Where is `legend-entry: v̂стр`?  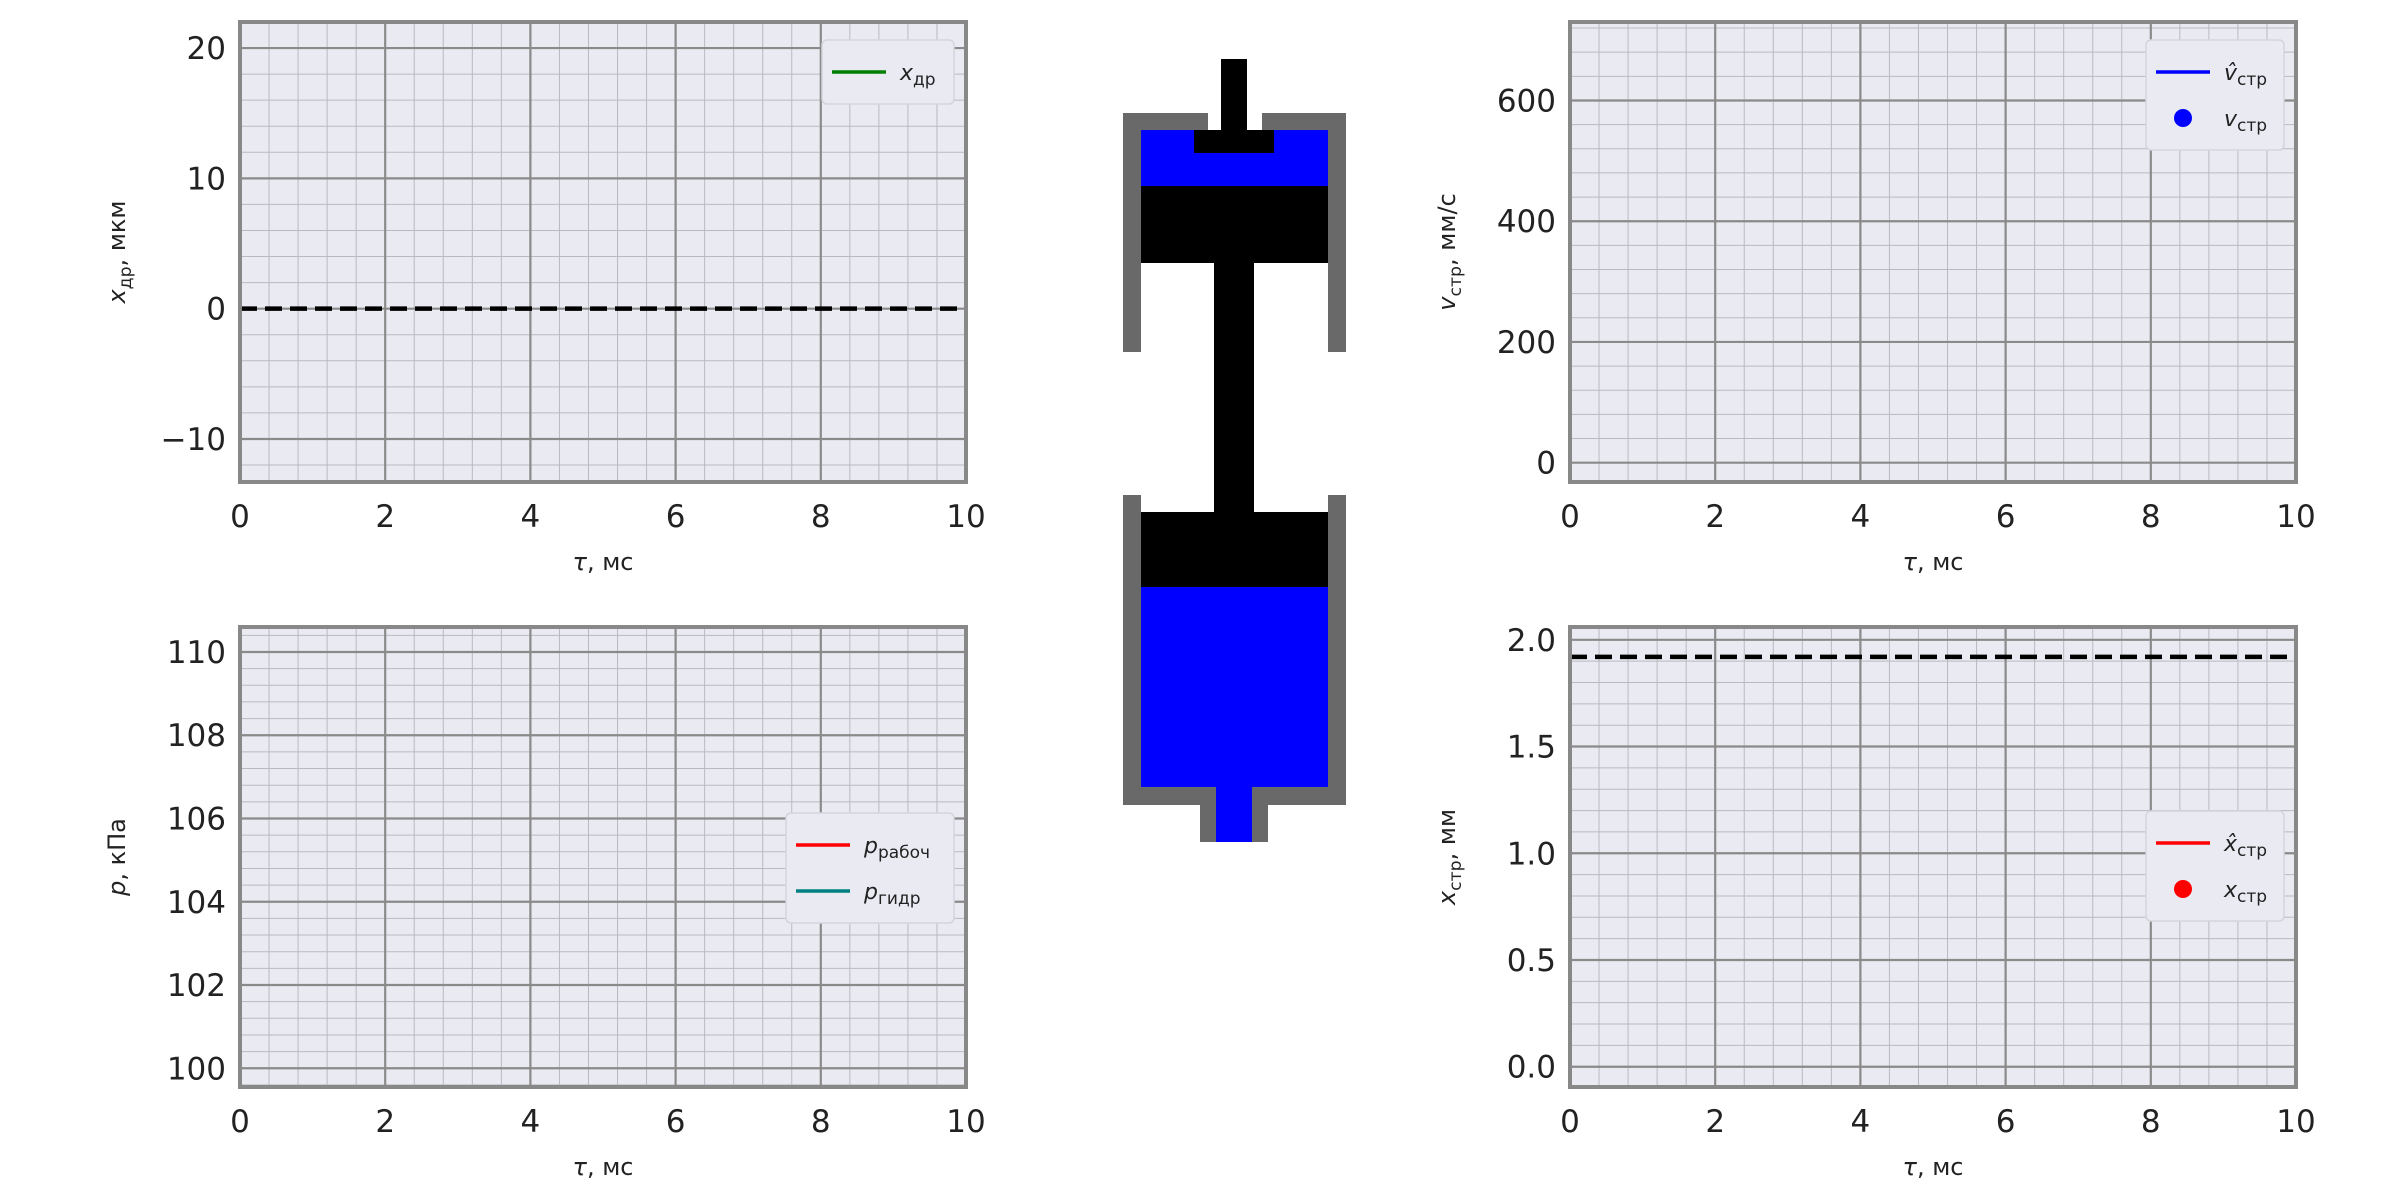 legend-entry: v̂стр is located at coordinates (2245, 75).